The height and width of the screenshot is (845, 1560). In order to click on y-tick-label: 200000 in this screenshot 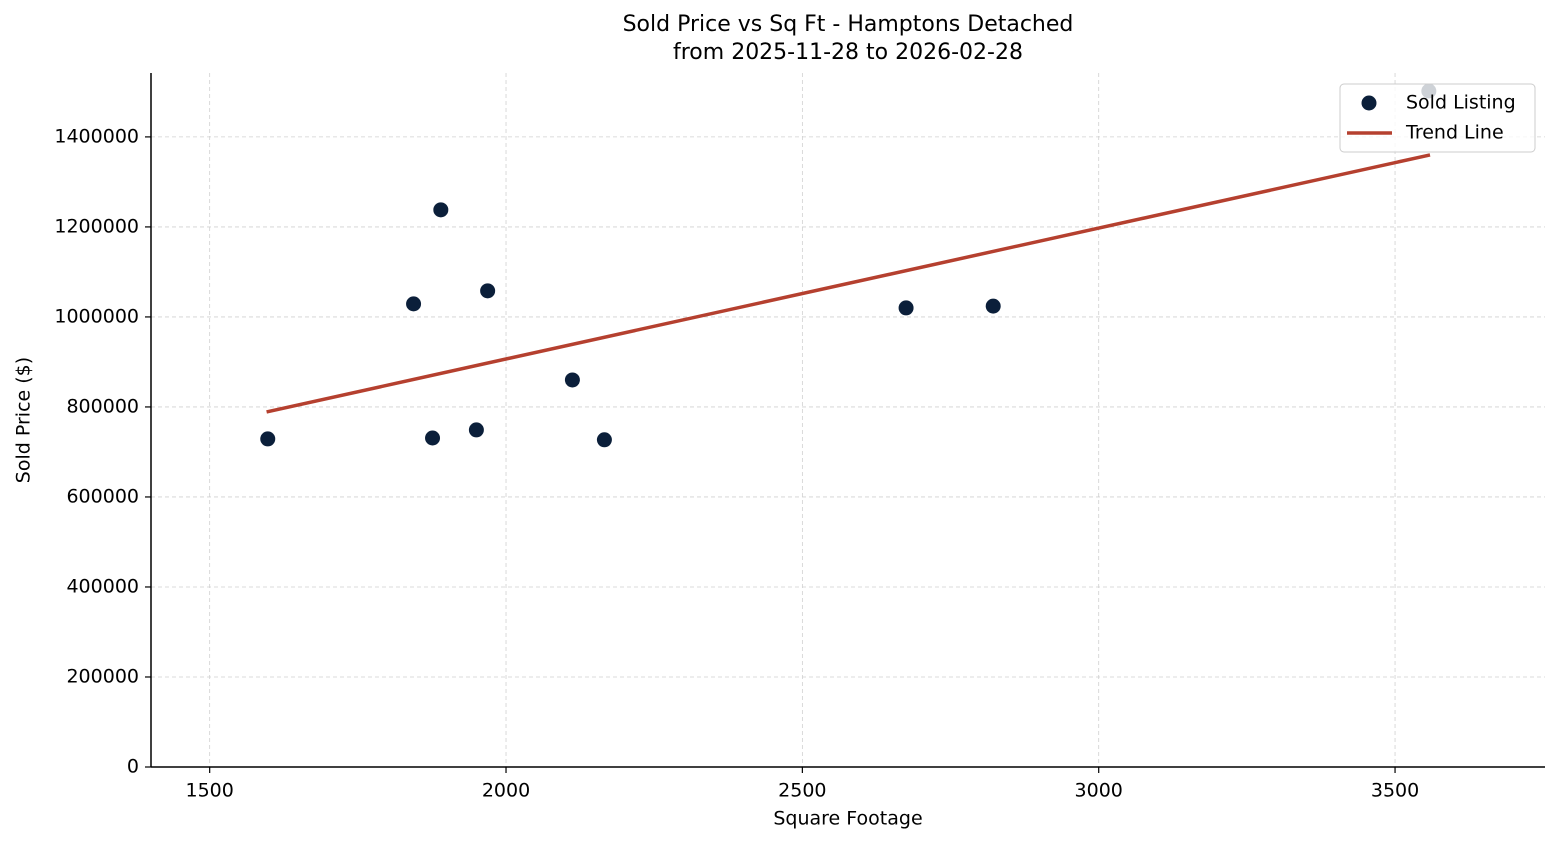, I will do `click(102, 676)`.